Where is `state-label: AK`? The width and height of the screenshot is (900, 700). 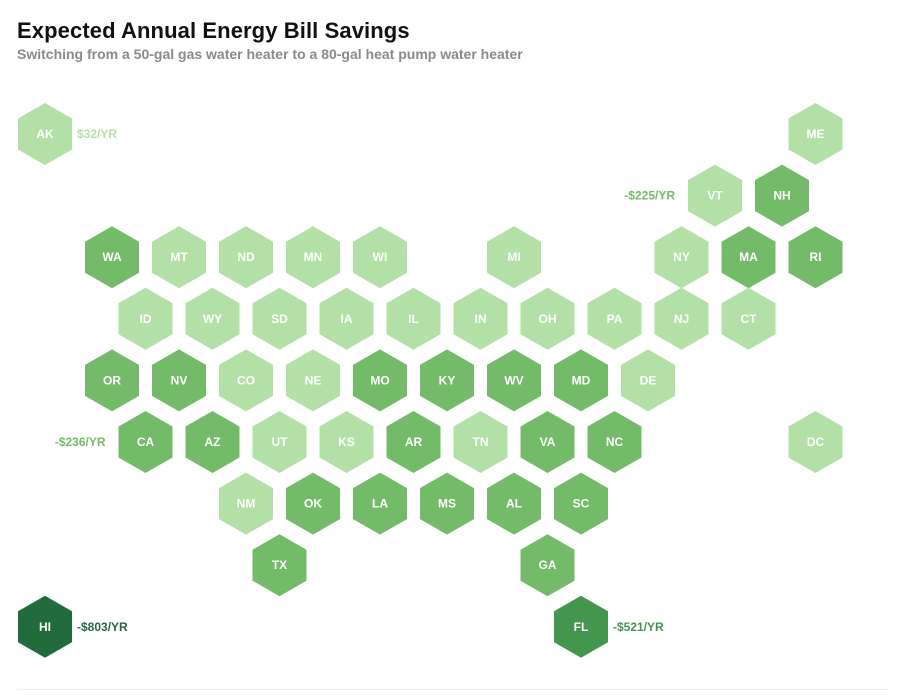 state-label: AK is located at coordinates (45, 134).